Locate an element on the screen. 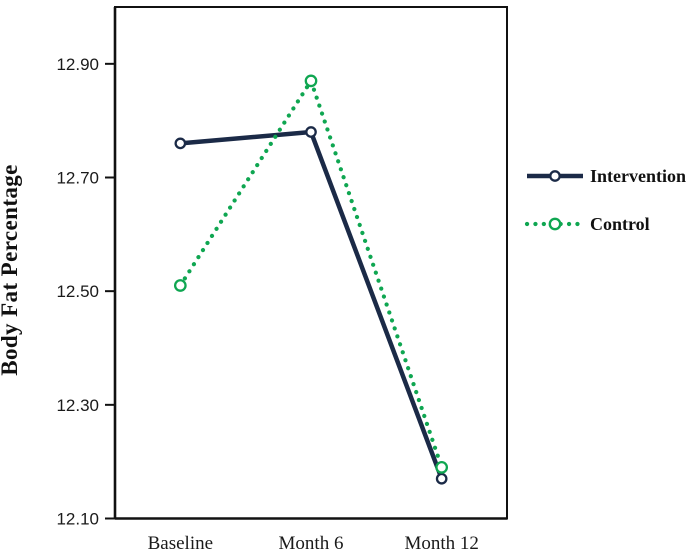 The width and height of the screenshot is (700, 559). legend-item-intervention: Intervention is located at coordinates (606, 176).